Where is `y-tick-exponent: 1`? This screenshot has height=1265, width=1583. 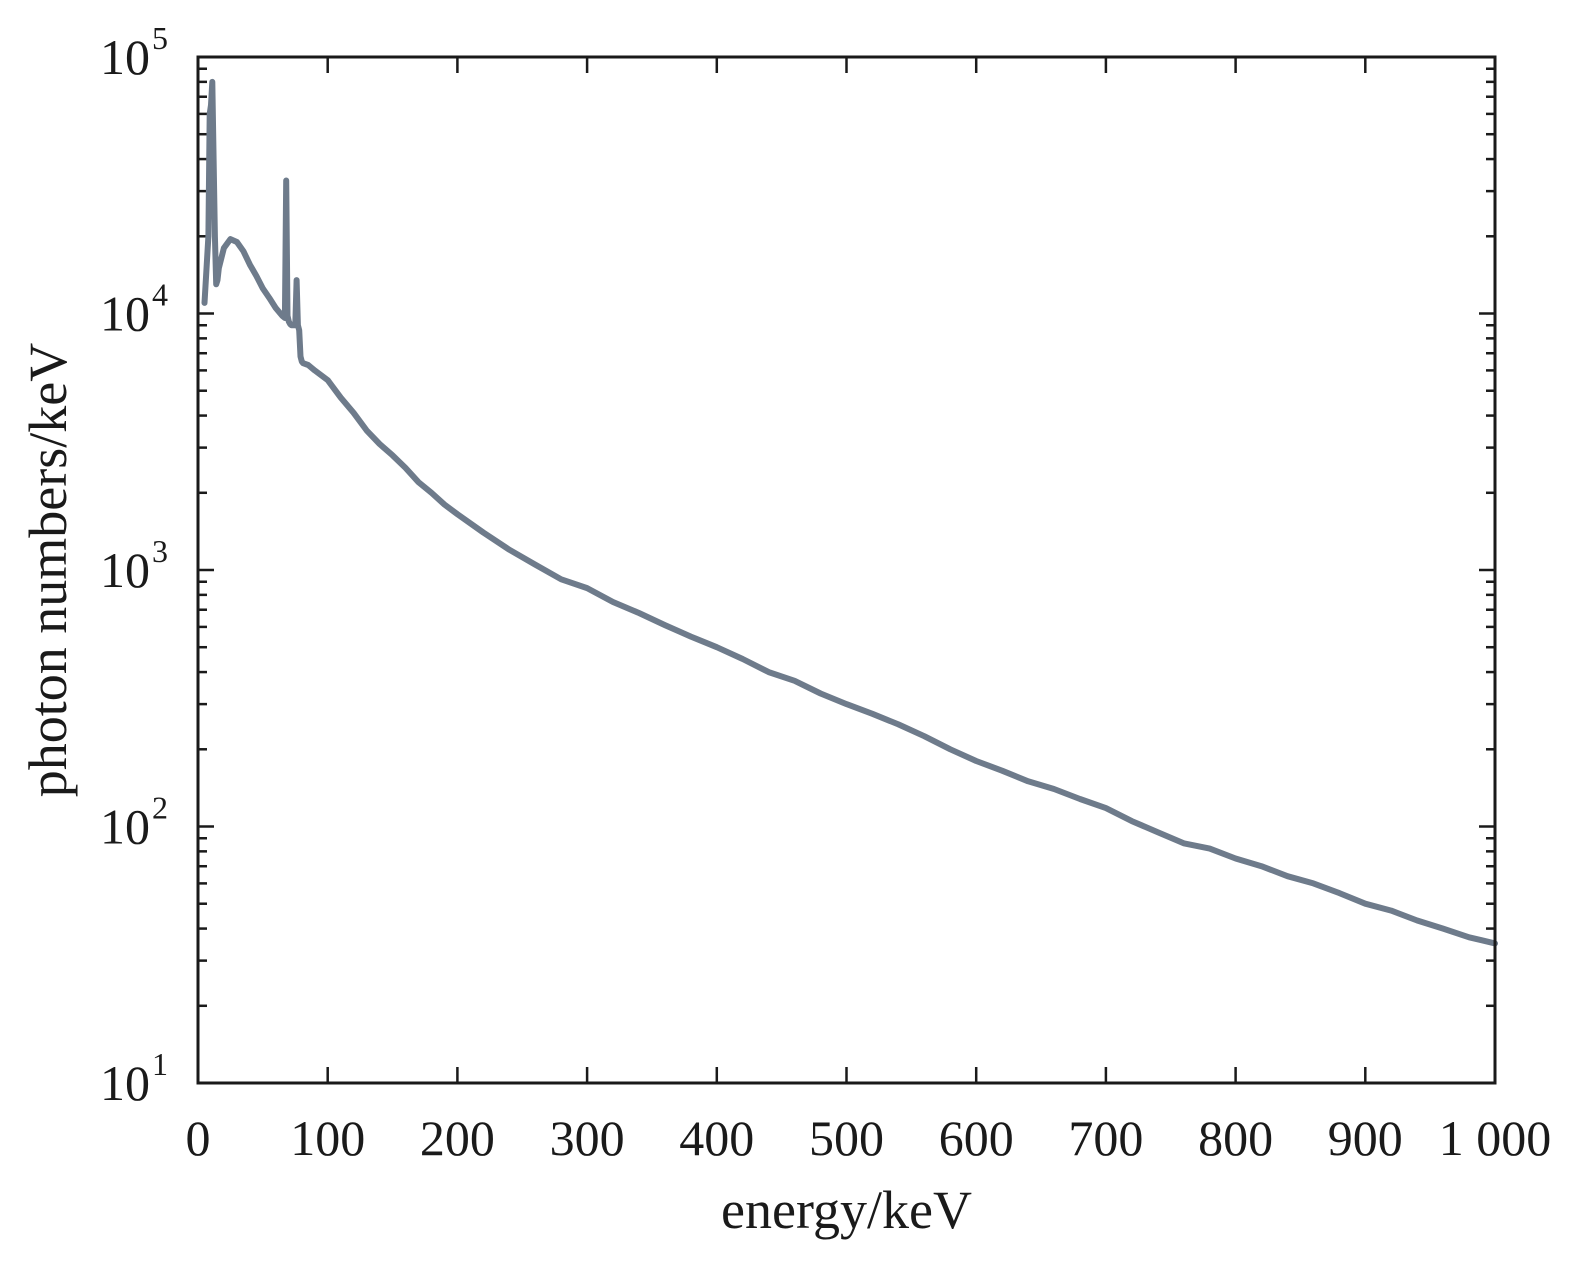 y-tick-exponent: 1 is located at coordinates (160, 1064).